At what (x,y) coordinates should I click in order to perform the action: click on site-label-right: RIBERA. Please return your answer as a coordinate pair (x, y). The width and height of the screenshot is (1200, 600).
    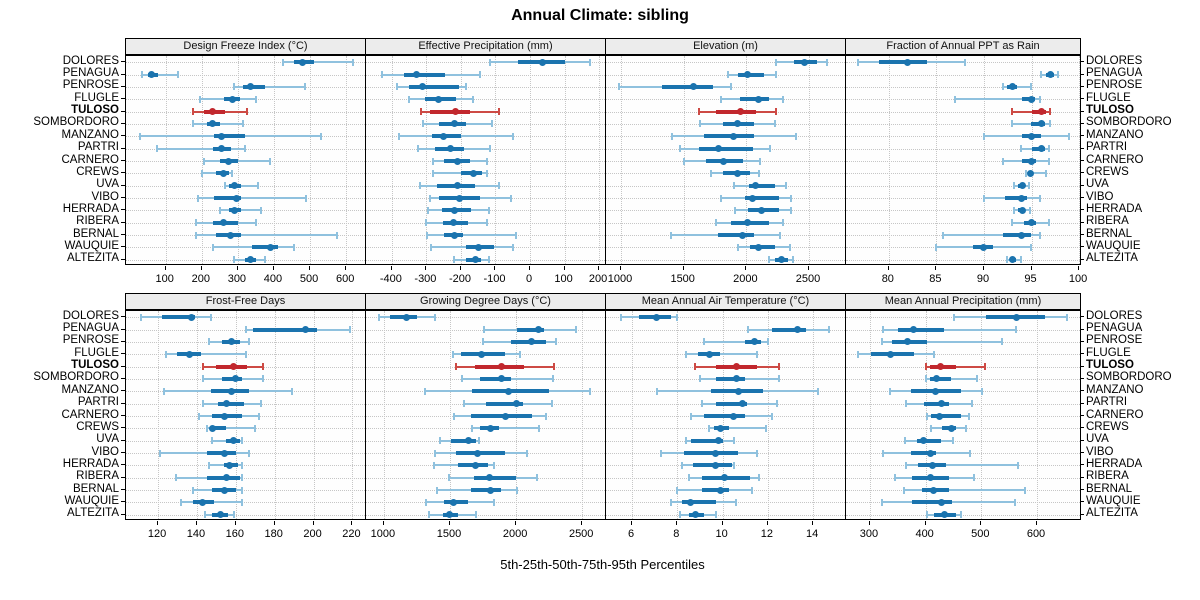
    Looking at the image, I should click on (1107, 221).